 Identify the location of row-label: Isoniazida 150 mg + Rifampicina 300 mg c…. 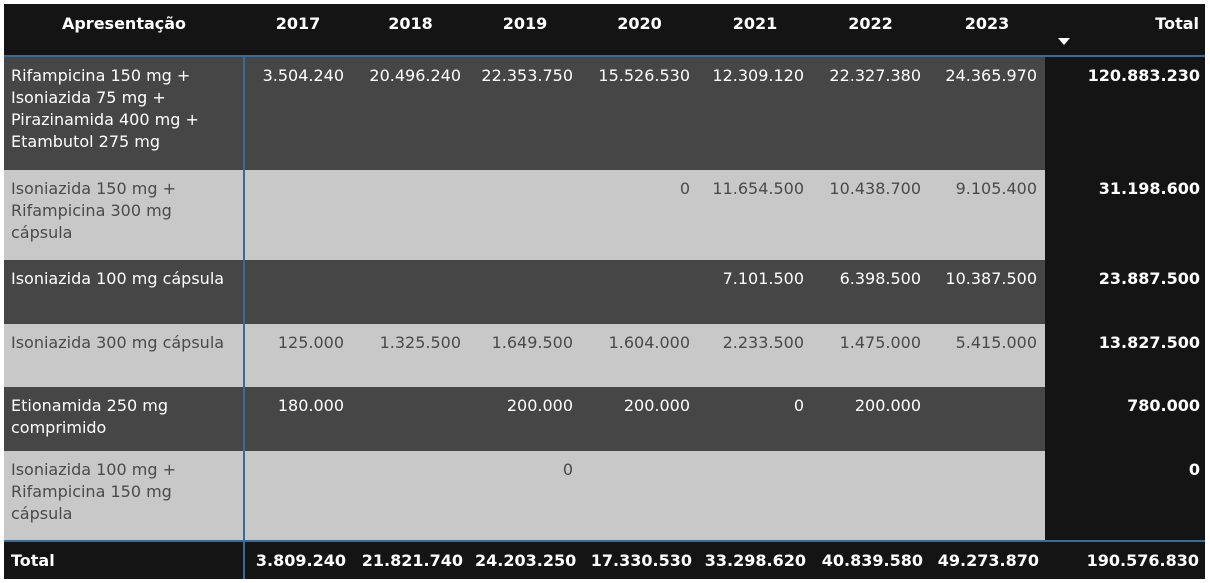
(124, 215).